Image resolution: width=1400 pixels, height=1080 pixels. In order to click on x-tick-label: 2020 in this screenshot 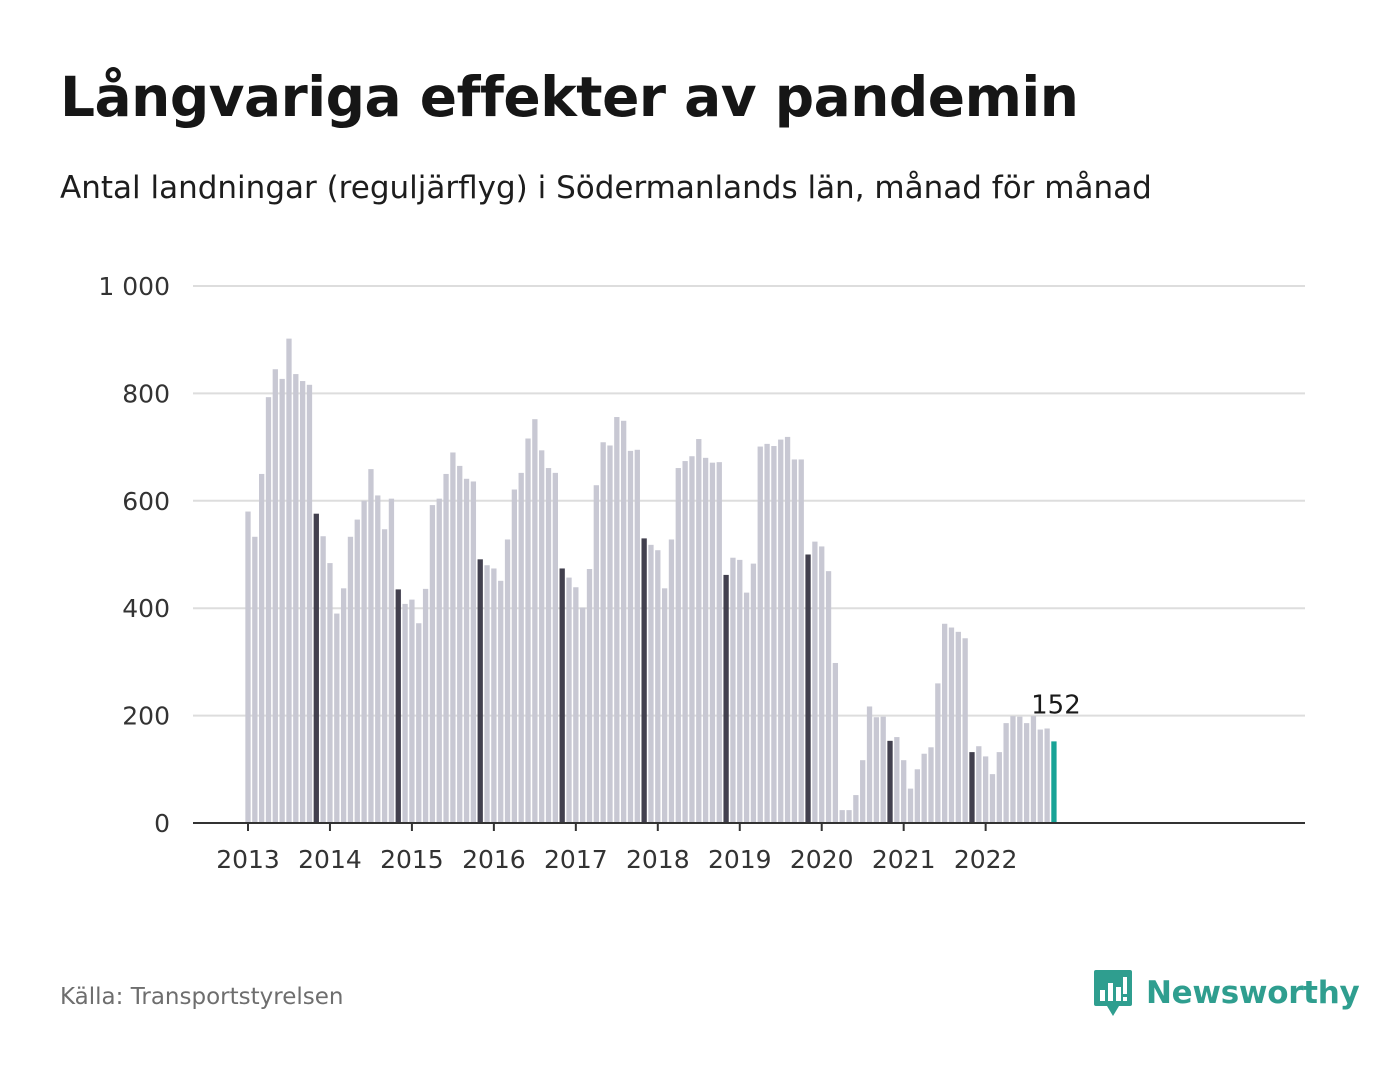, I will do `click(822, 859)`.